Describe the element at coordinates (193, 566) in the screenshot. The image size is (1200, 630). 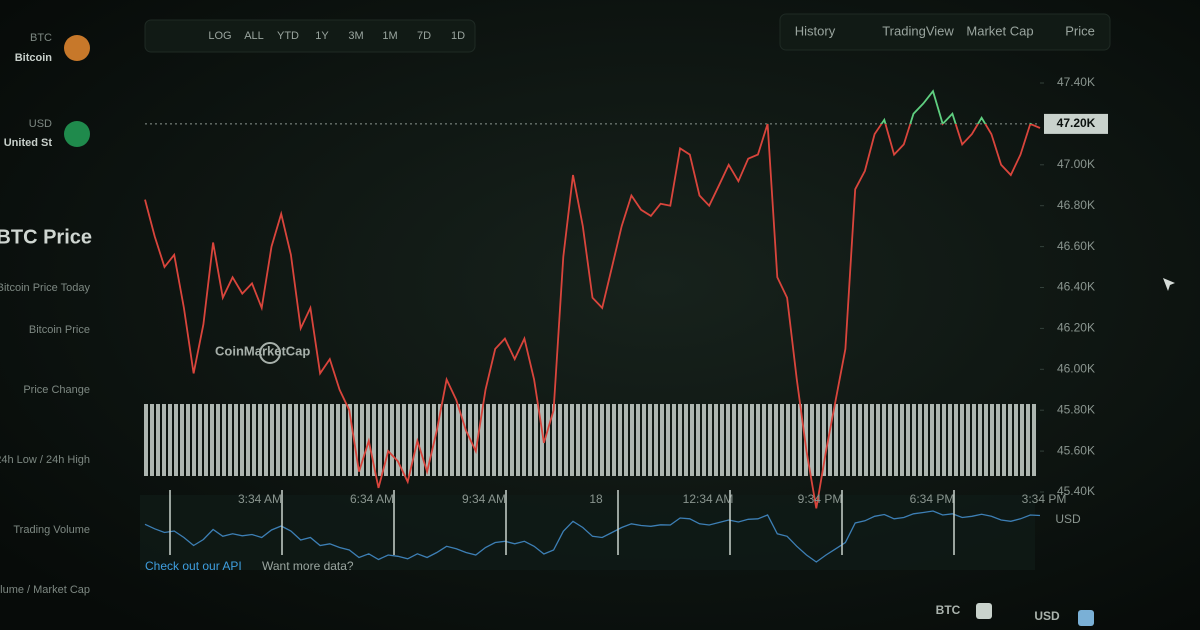
I see `api-link: Check out our API` at that location.